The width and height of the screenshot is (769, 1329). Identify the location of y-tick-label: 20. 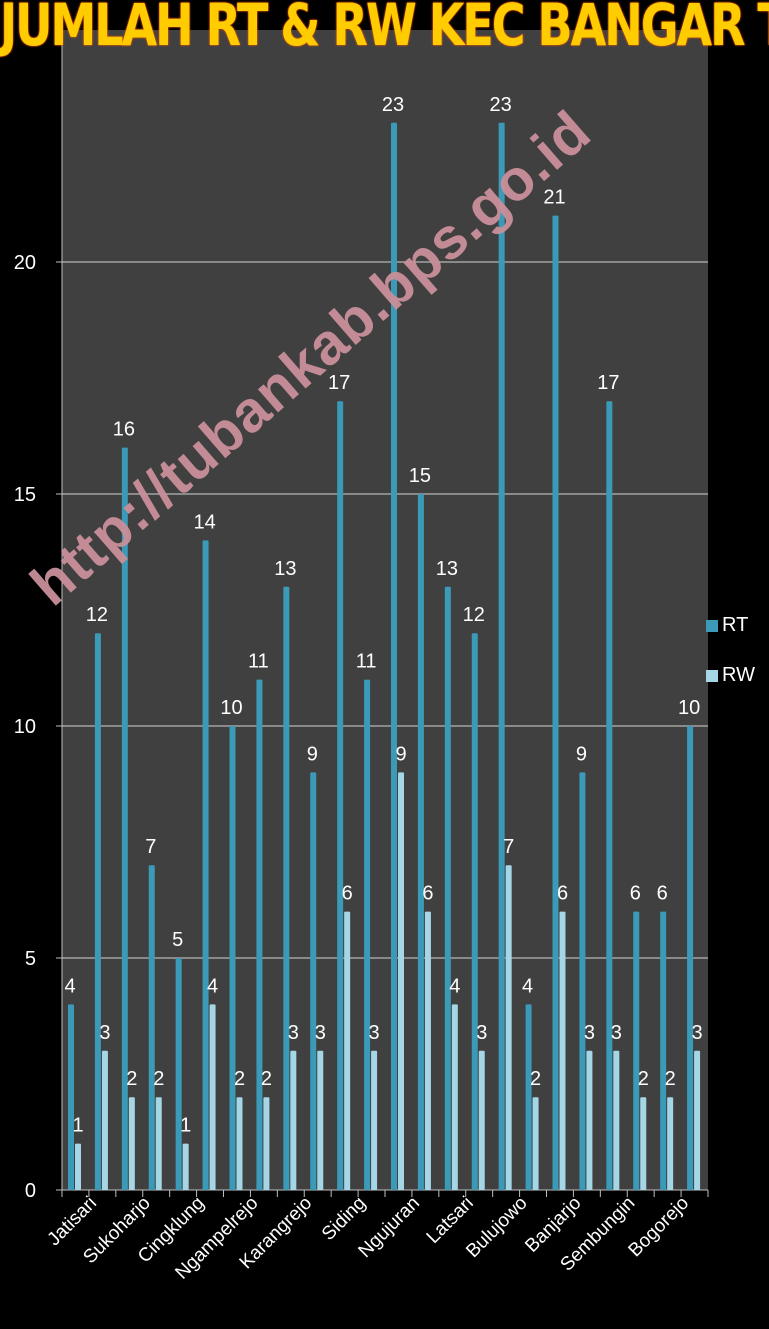
(25, 263).